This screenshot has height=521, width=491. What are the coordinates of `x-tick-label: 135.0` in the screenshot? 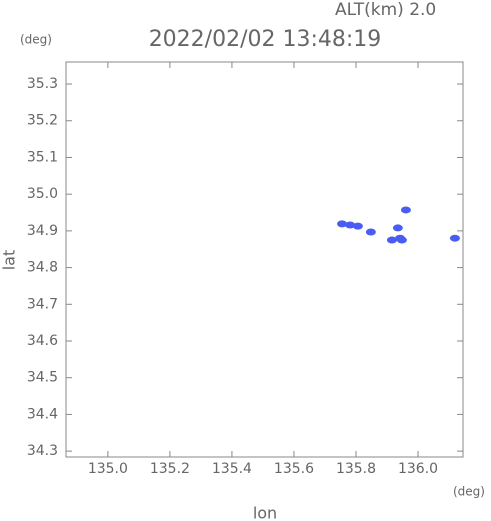 It's located at (108, 469).